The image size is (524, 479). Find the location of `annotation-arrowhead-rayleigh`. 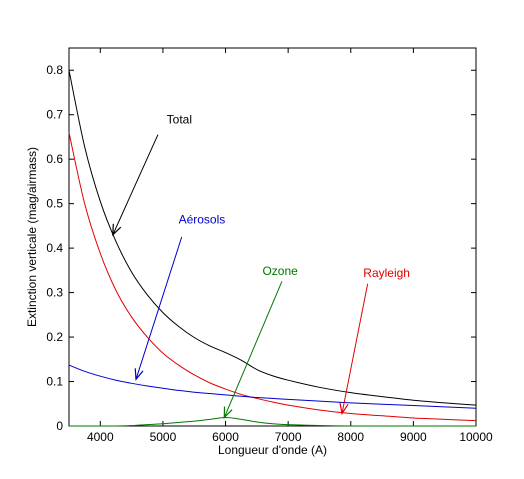

annotation-arrowhead-rayleigh is located at coordinates (344, 409).